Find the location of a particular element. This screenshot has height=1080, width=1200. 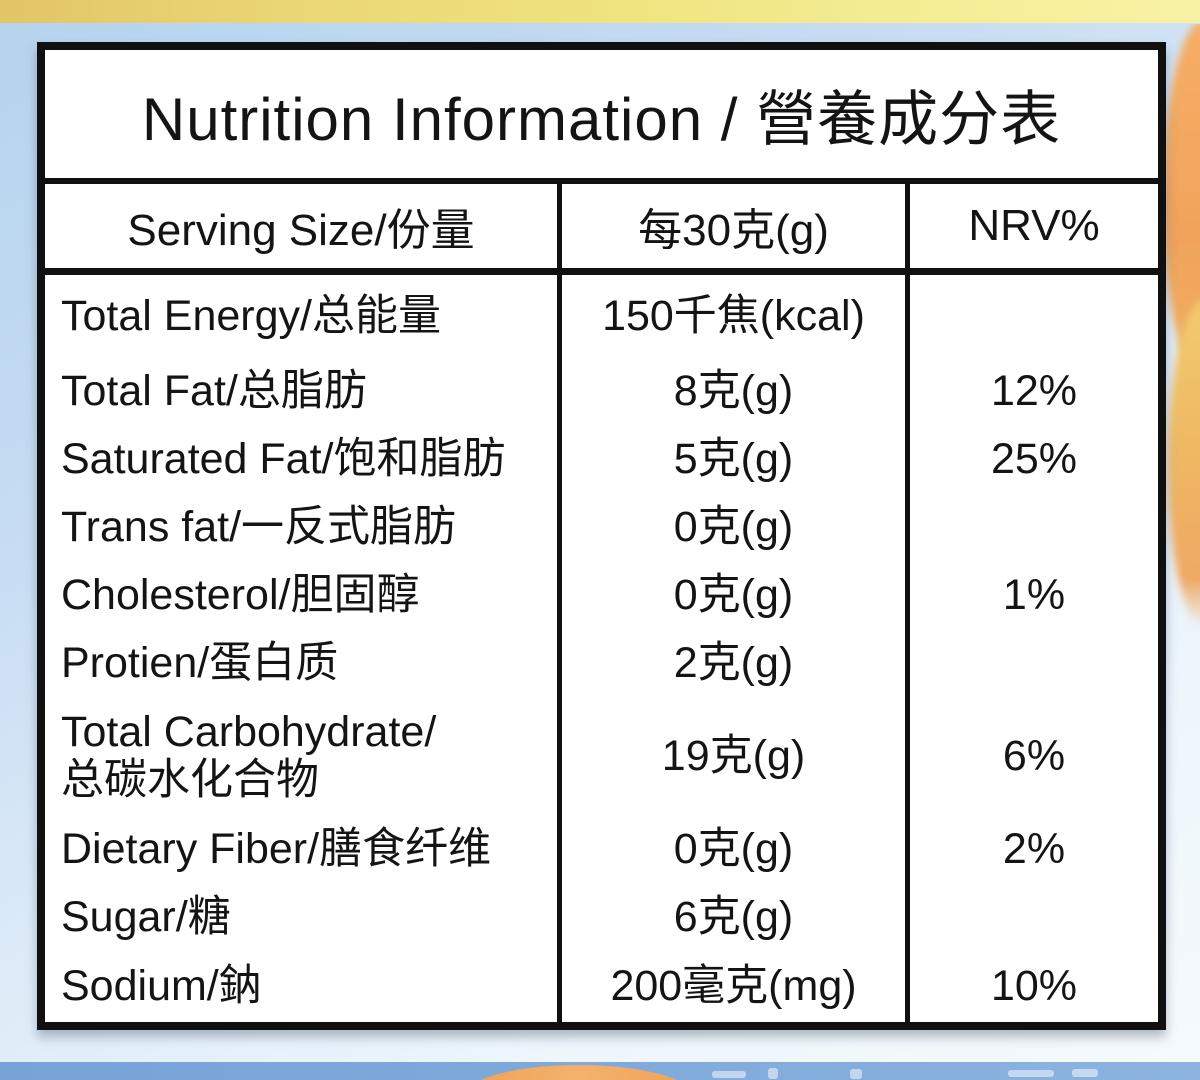

nutrient-name: Sodium/鈉 is located at coordinates (161, 986).